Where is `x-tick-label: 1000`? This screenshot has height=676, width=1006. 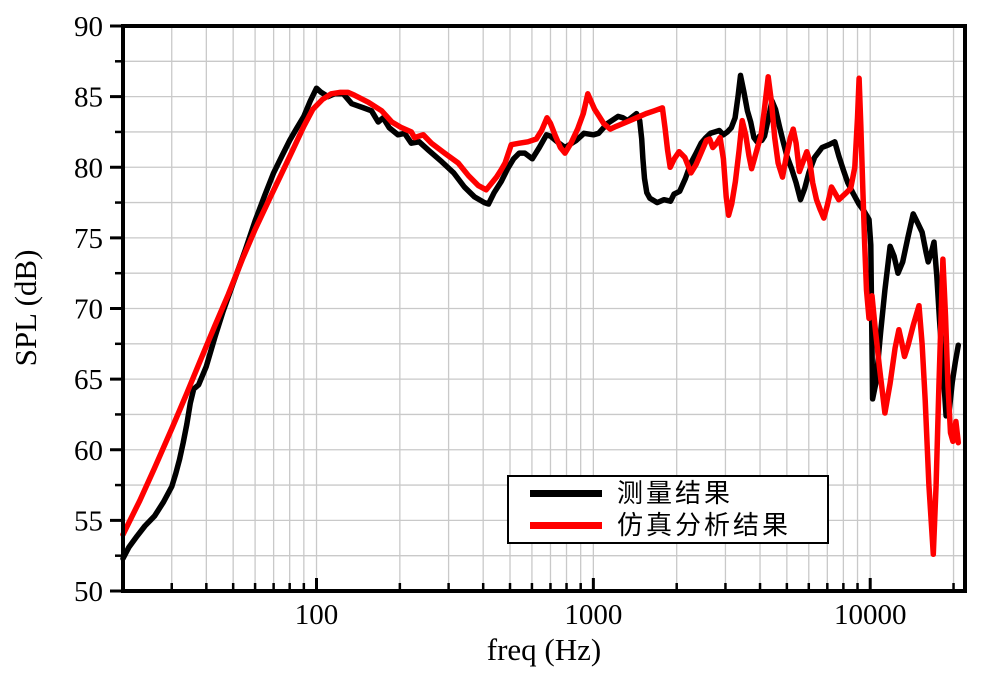 x-tick-label: 1000 is located at coordinates (593, 615).